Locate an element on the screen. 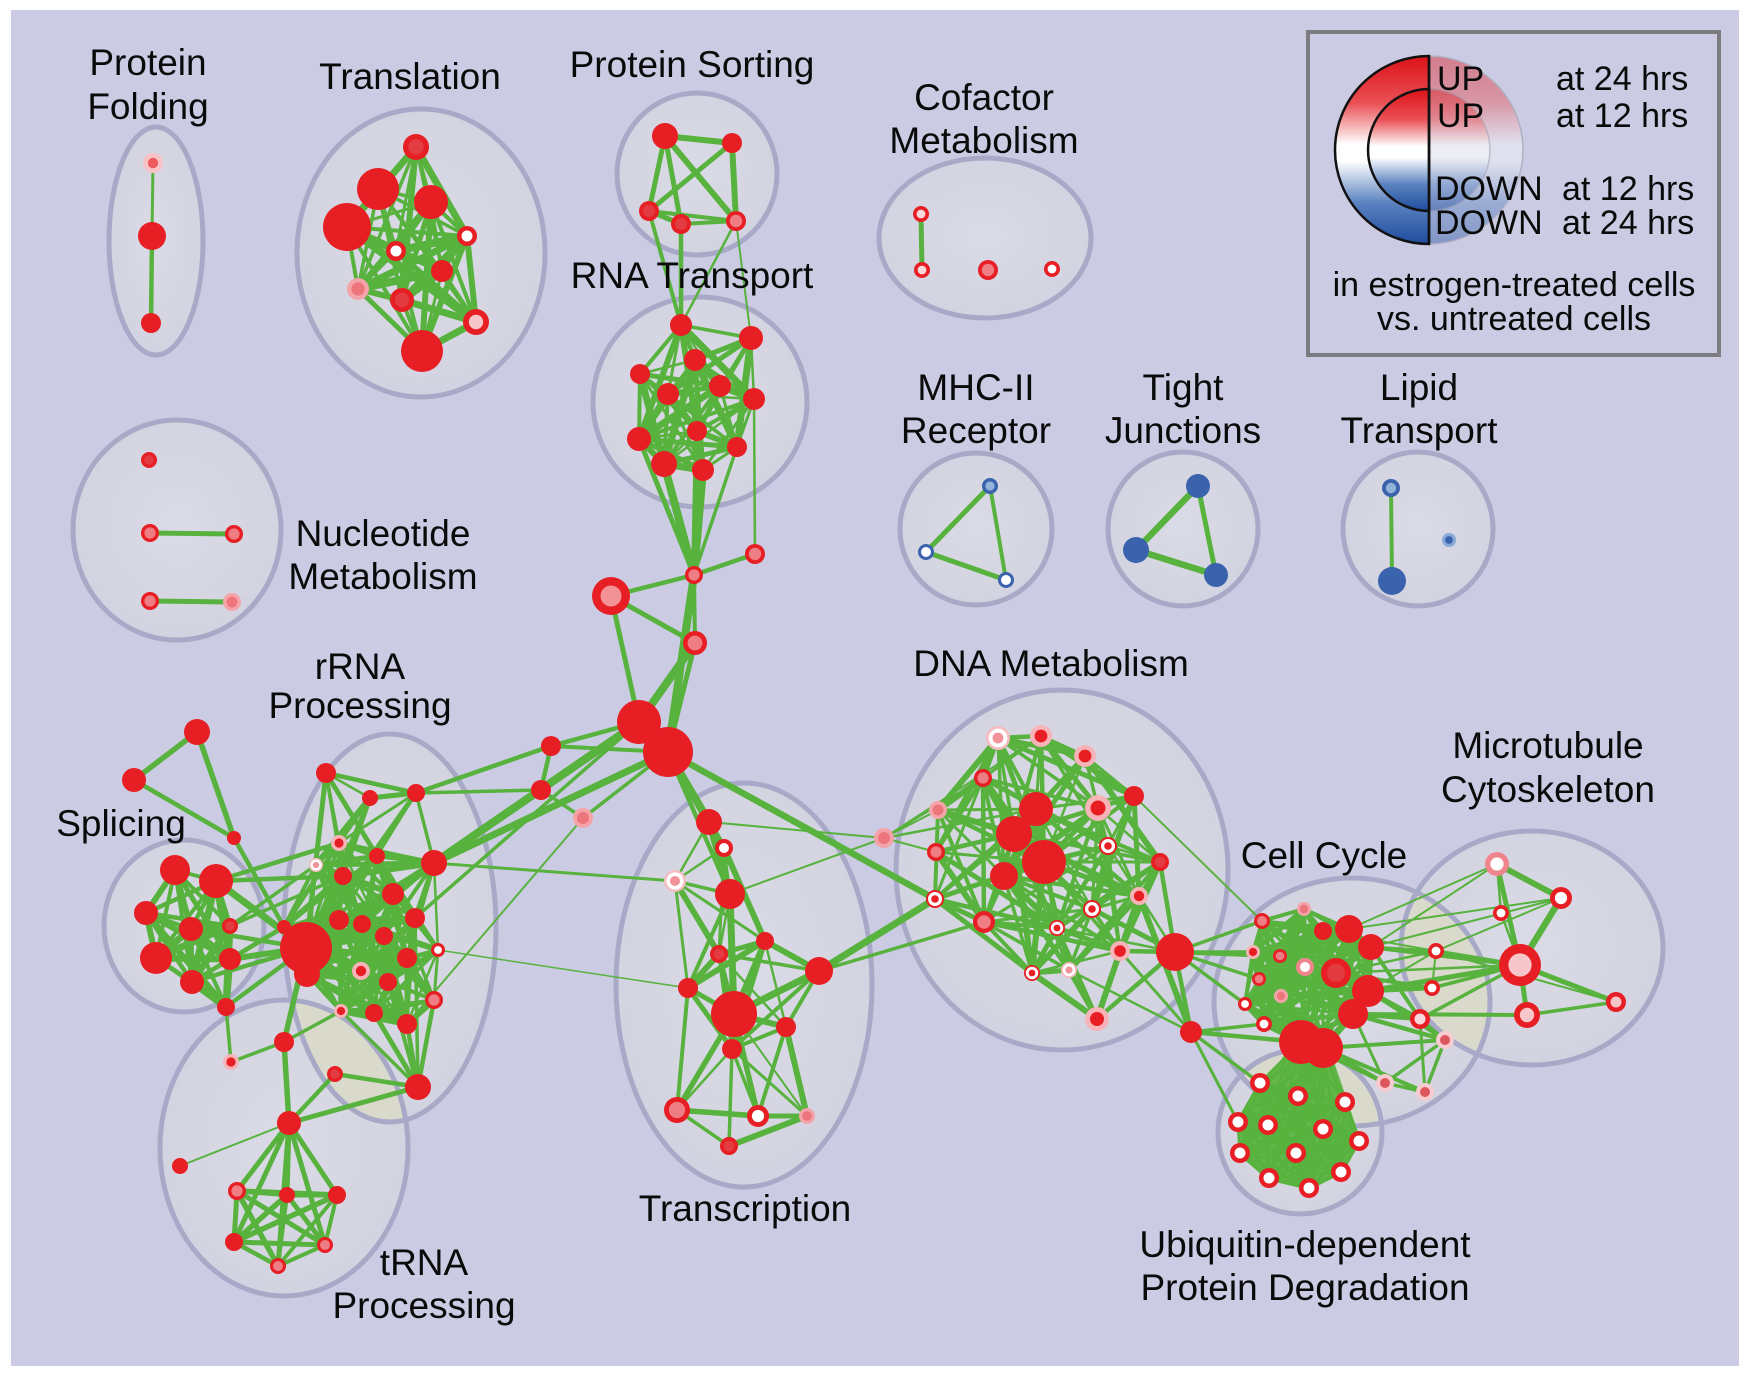 This screenshot has width=1750, height=1381. svg-text: rRNA is located at coordinates (360, 666).